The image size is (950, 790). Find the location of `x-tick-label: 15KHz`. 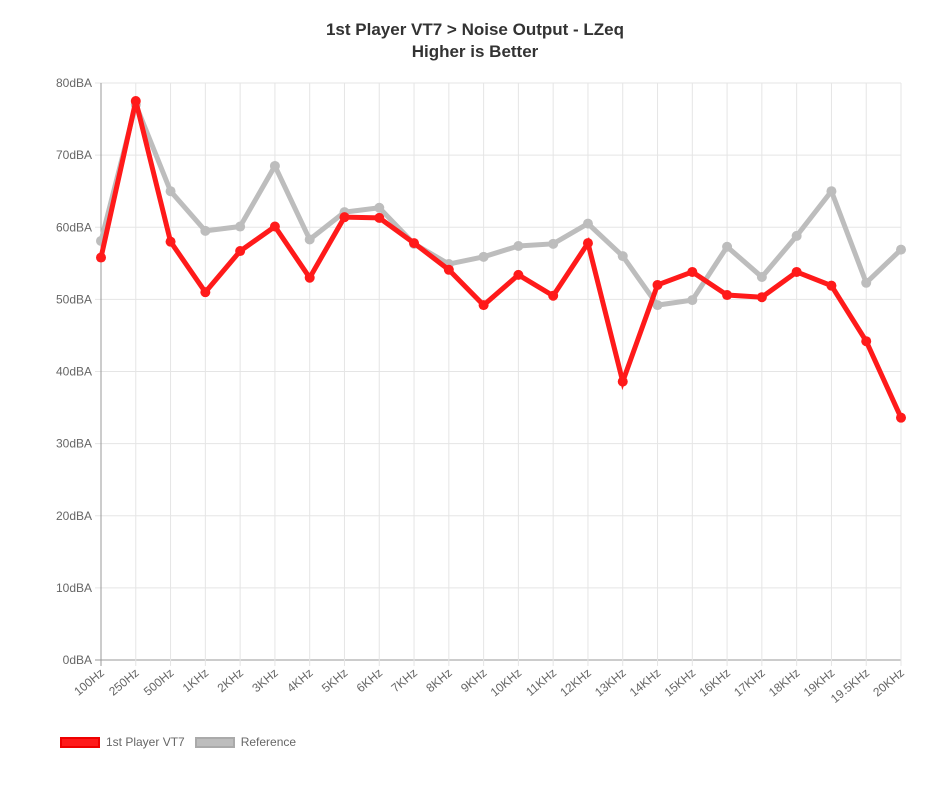

x-tick-label: 15KHz is located at coordinates (680, 683).